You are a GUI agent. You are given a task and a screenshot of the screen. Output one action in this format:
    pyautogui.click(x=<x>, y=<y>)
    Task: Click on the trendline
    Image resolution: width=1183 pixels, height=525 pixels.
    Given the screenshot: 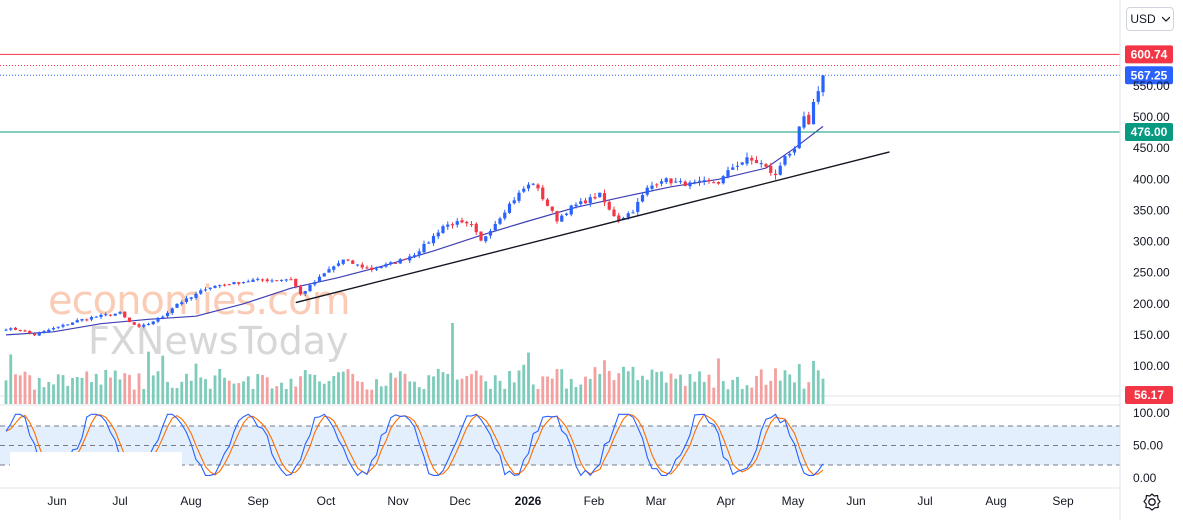 What is the action you would take?
    pyautogui.click(x=592, y=227)
    